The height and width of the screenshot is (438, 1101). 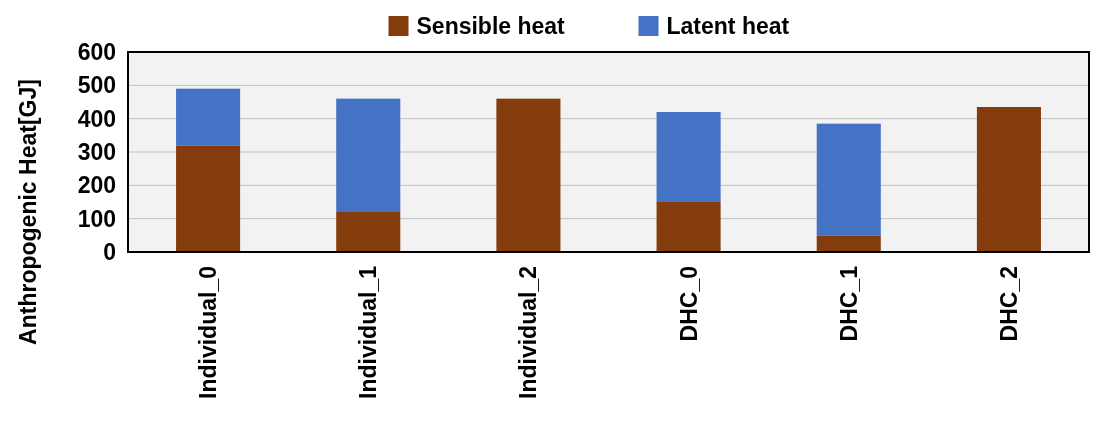 What do you see at coordinates (96, 152) in the screenshot?
I see `y-tick-label: 300` at bounding box center [96, 152].